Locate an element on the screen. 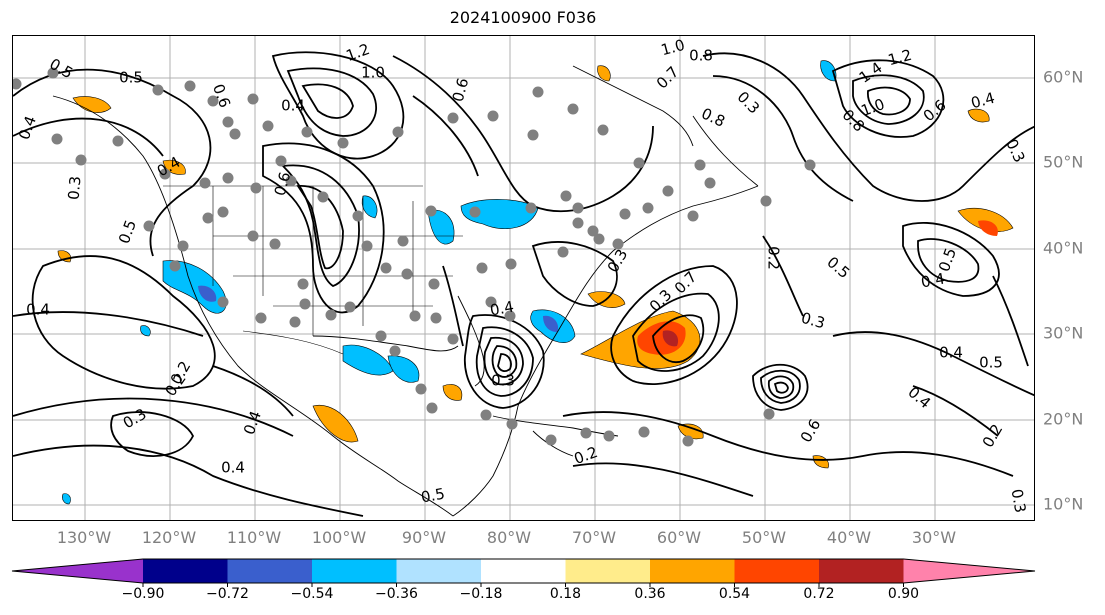  latitude-label: 20°N is located at coordinates (1063, 419).